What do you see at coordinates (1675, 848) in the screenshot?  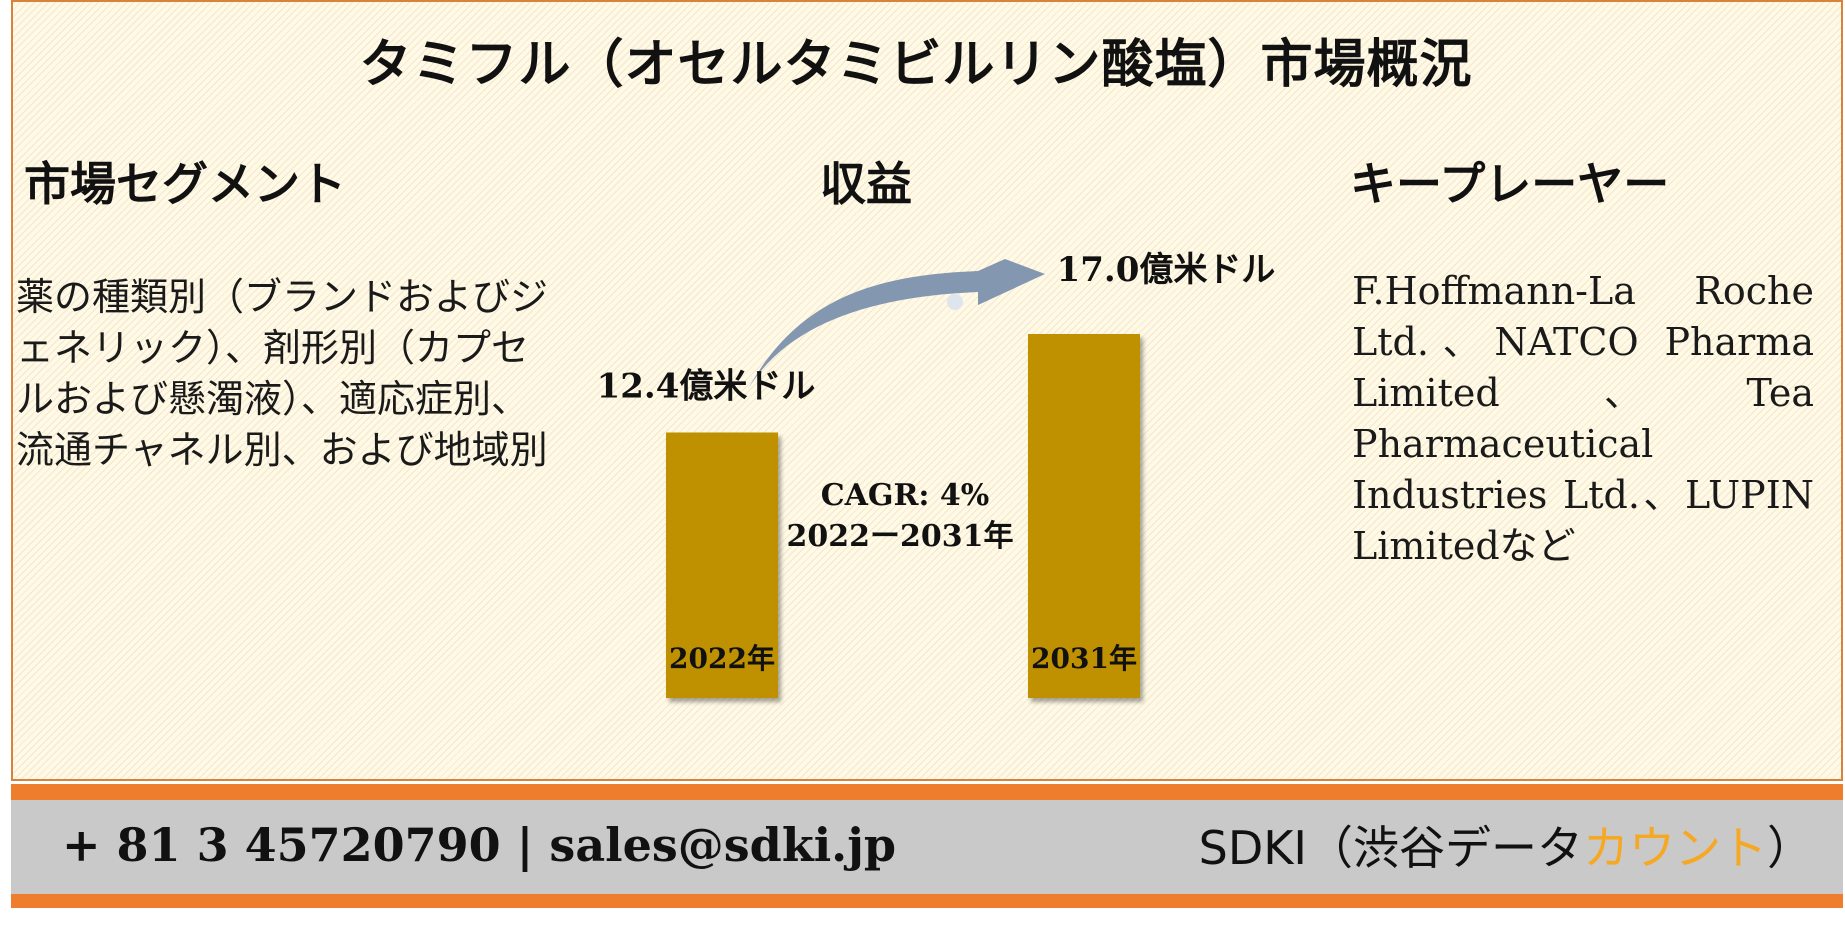 I see `brand-accent: カウント` at bounding box center [1675, 848].